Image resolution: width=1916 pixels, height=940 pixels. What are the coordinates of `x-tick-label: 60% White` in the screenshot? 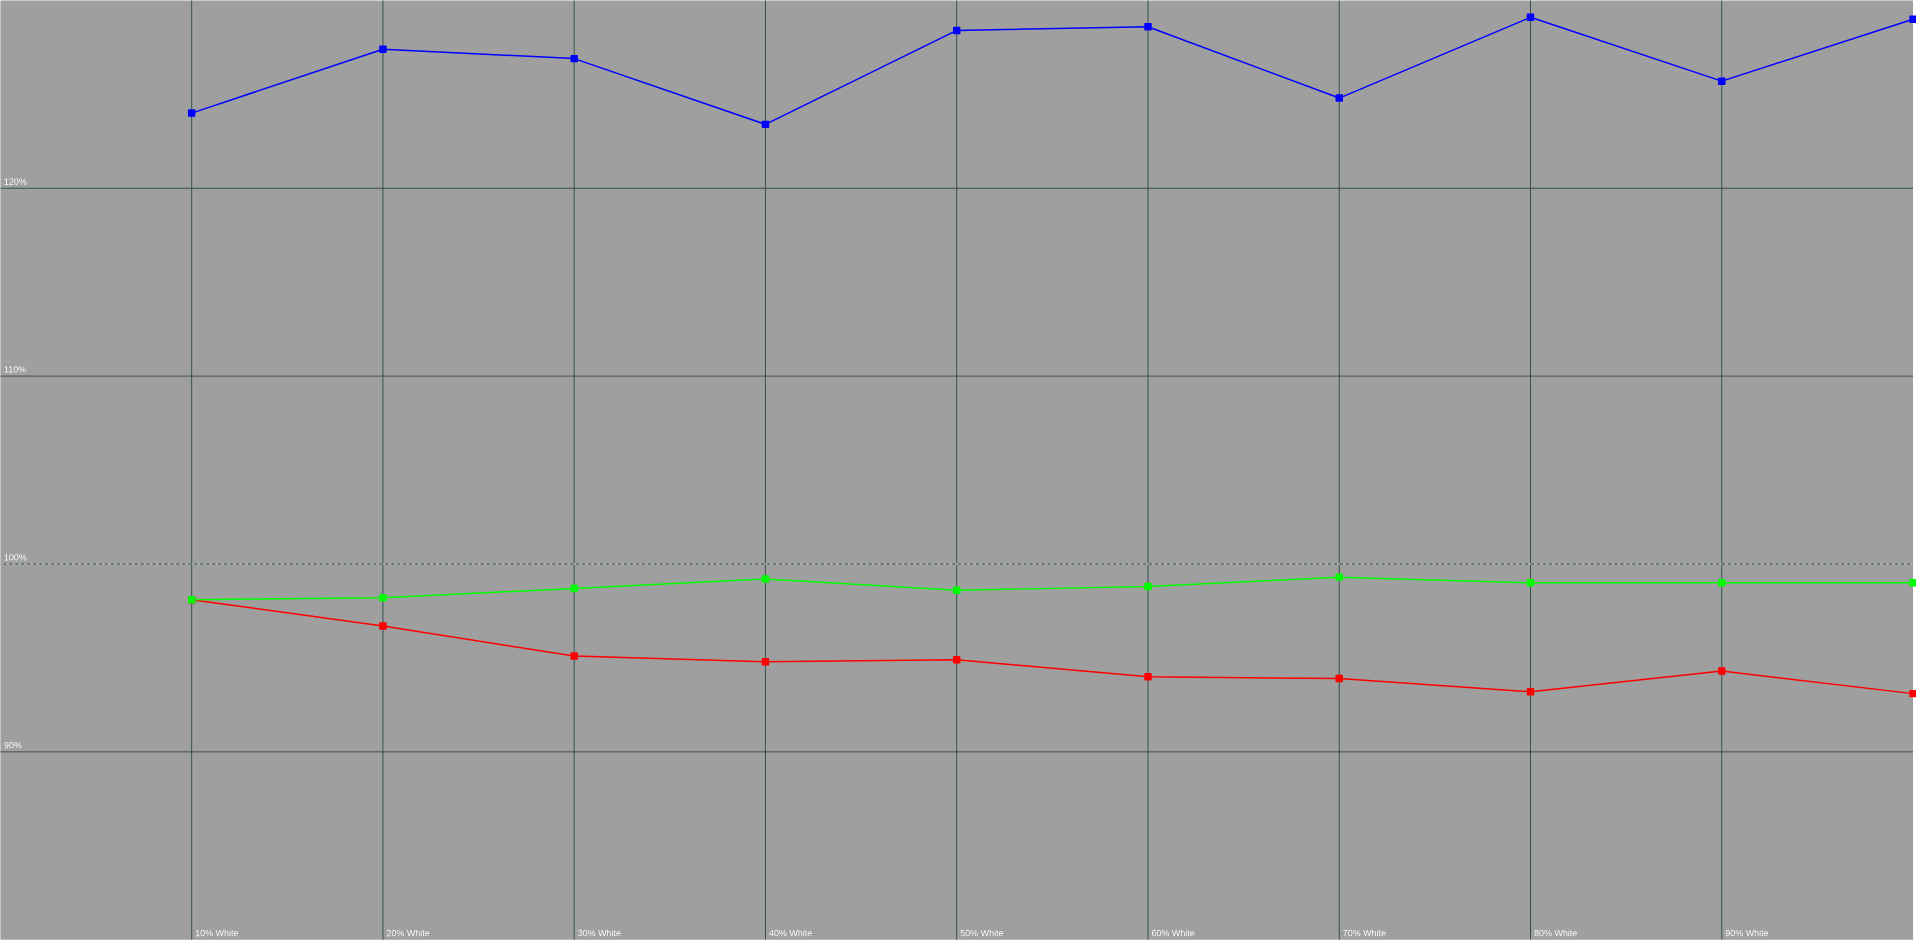 It's located at (1173, 933).